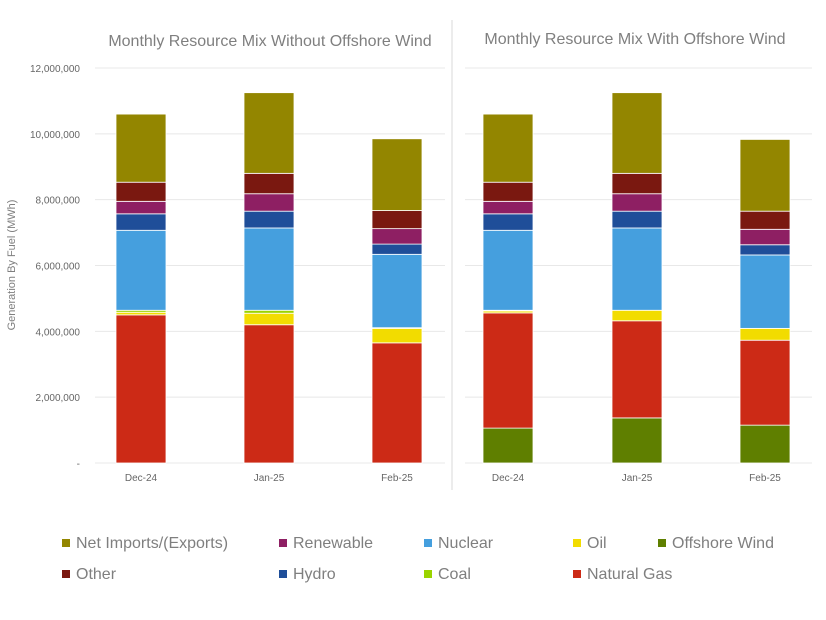 Image resolution: width=826 pixels, height=620 pixels. I want to click on y-tick-label: 6,000,000, so click(58, 267).